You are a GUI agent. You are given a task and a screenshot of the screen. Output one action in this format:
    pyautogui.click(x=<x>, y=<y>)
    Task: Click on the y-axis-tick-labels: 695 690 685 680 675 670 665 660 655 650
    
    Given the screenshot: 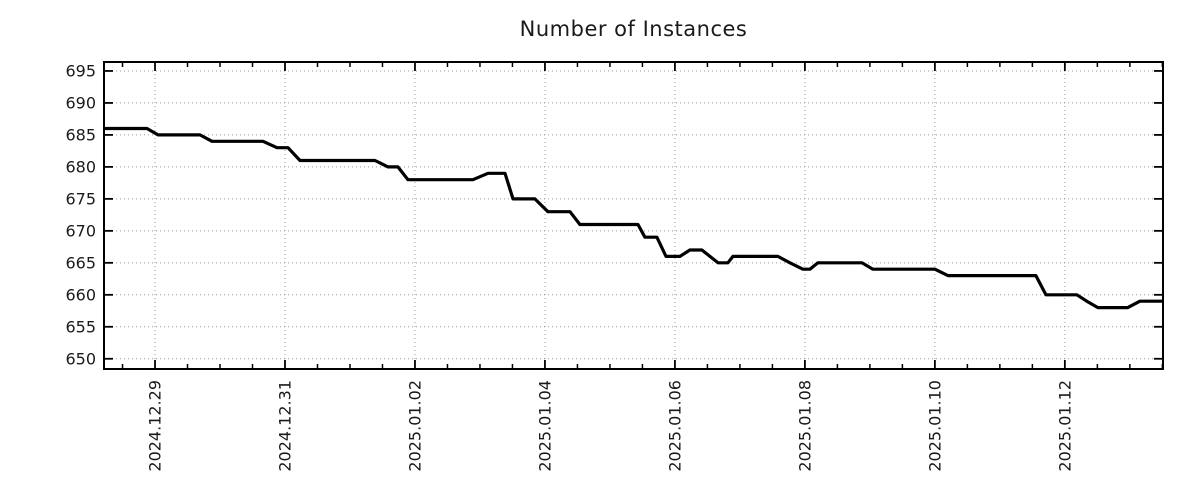 What is the action you would take?
    pyautogui.click(x=80, y=214)
    